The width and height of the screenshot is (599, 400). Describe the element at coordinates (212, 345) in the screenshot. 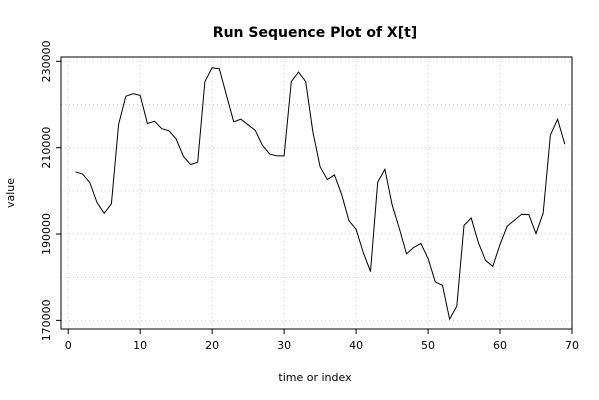

I see `x-tick-label: 20` at that location.